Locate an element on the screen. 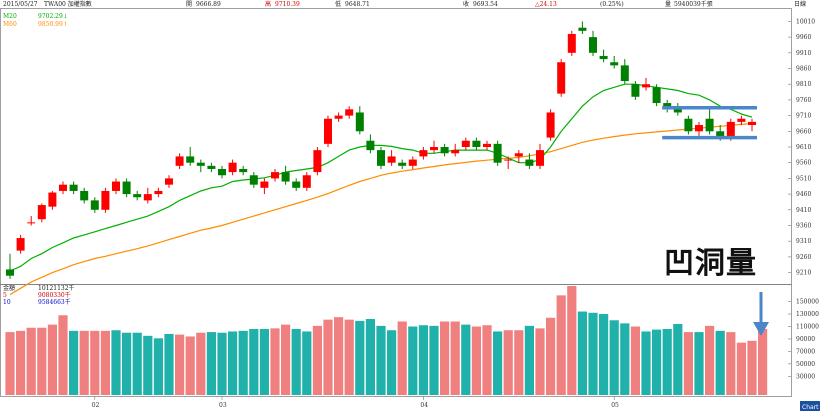 The image size is (820, 417). header-open: 9666.89 is located at coordinates (208, 4).